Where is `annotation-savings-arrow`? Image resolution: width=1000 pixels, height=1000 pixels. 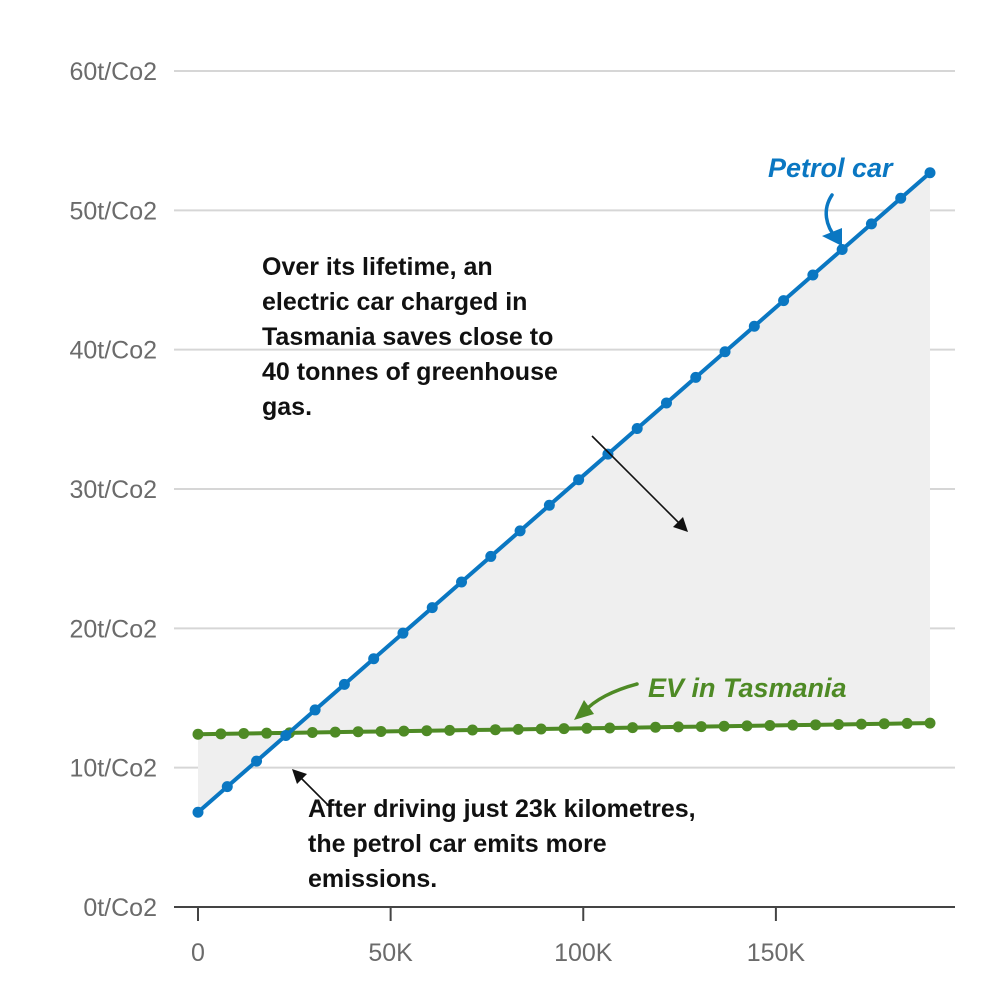
annotation-savings-arrow is located at coordinates (638, 482).